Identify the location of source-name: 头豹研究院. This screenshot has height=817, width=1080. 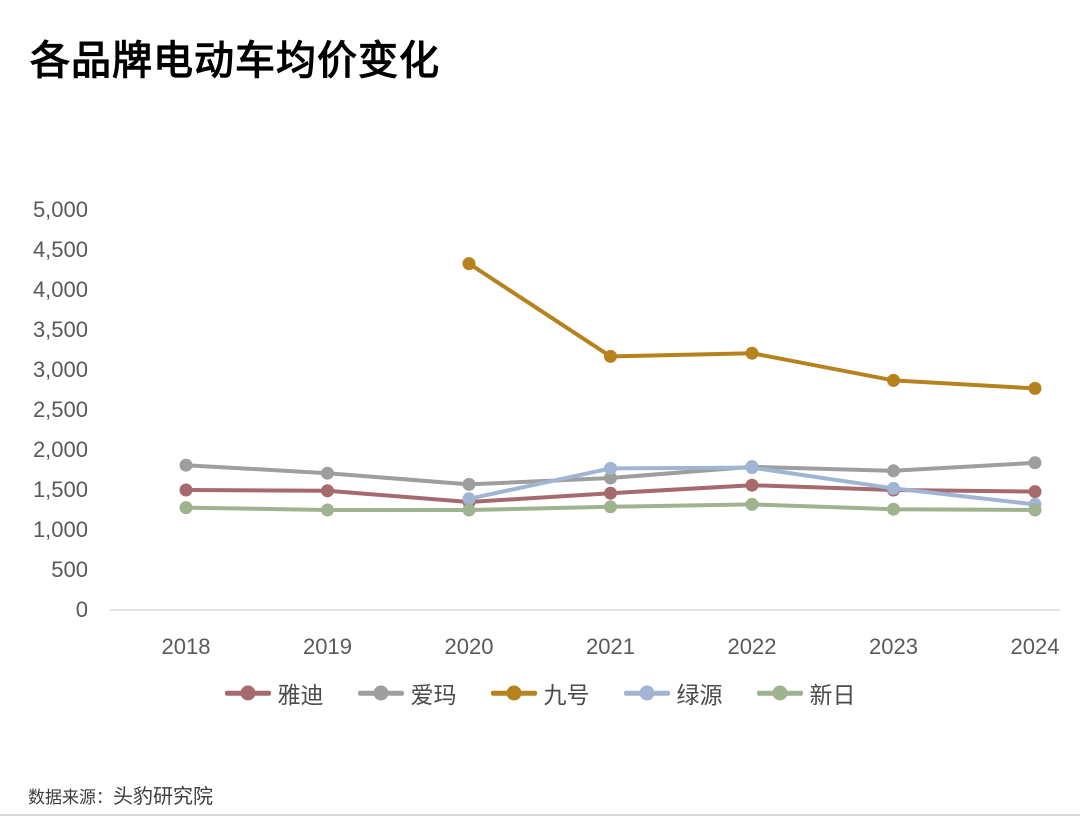
(163, 797).